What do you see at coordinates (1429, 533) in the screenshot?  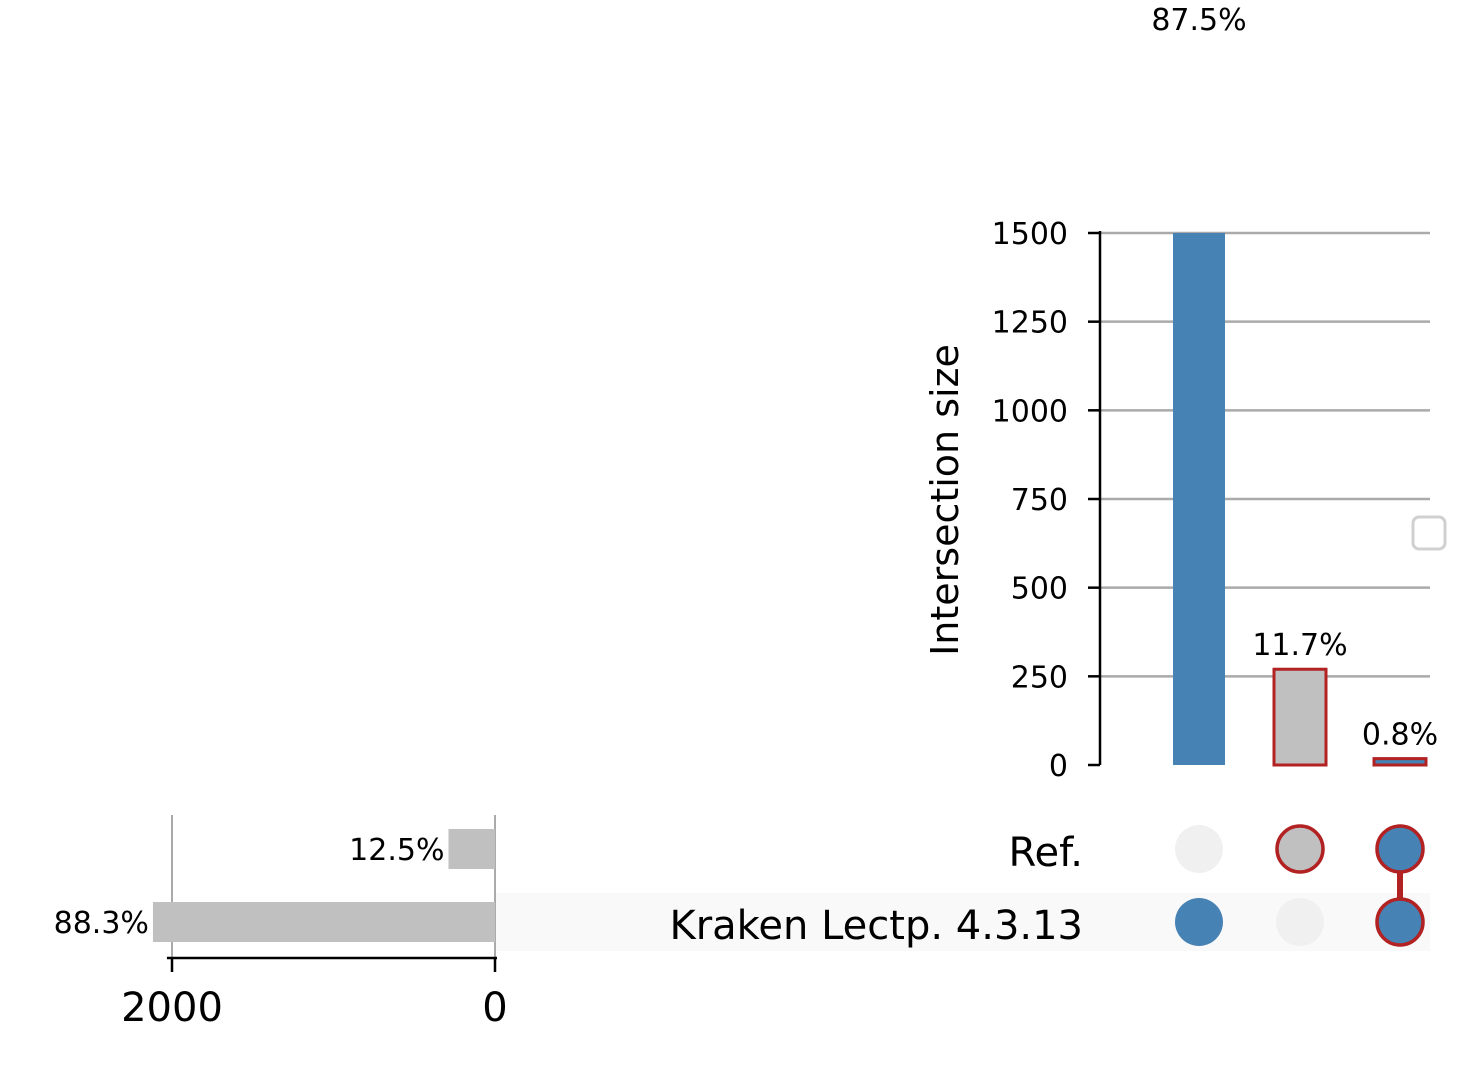 I see `legend-box` at bounding box center [1429, 533].